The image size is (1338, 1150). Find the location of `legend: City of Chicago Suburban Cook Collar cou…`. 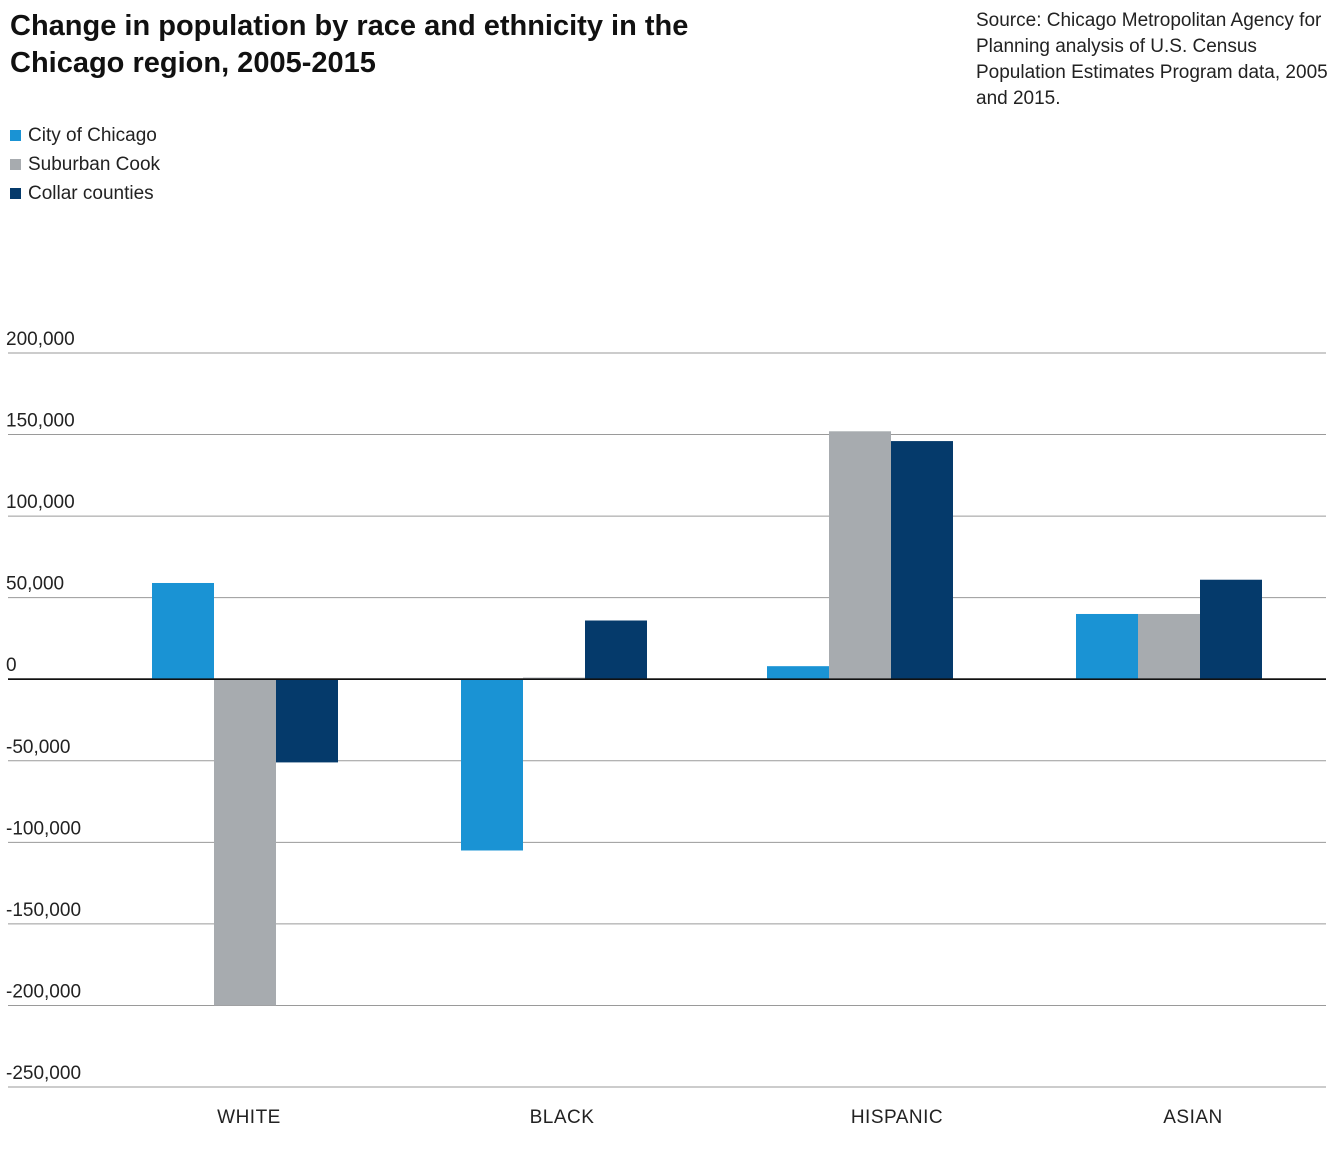

legend: City of Chicago Suburban Cook Collar cou… is located at coordinates (85, 164).